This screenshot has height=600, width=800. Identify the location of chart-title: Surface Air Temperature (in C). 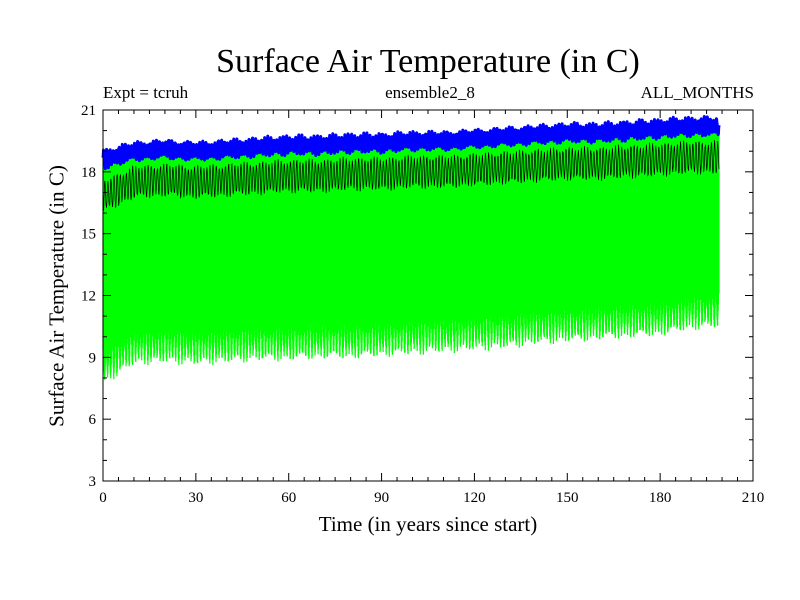
(428, 61).